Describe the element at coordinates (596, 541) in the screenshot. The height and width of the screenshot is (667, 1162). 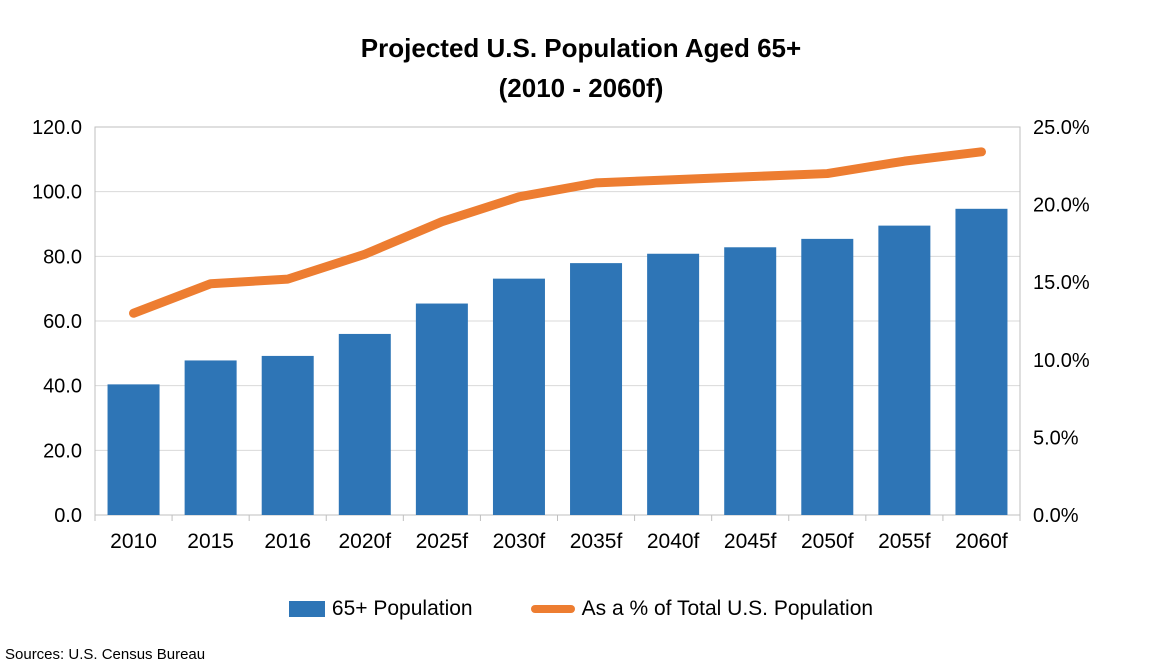
I see `x-axis-category-label: 2035f` at that location.